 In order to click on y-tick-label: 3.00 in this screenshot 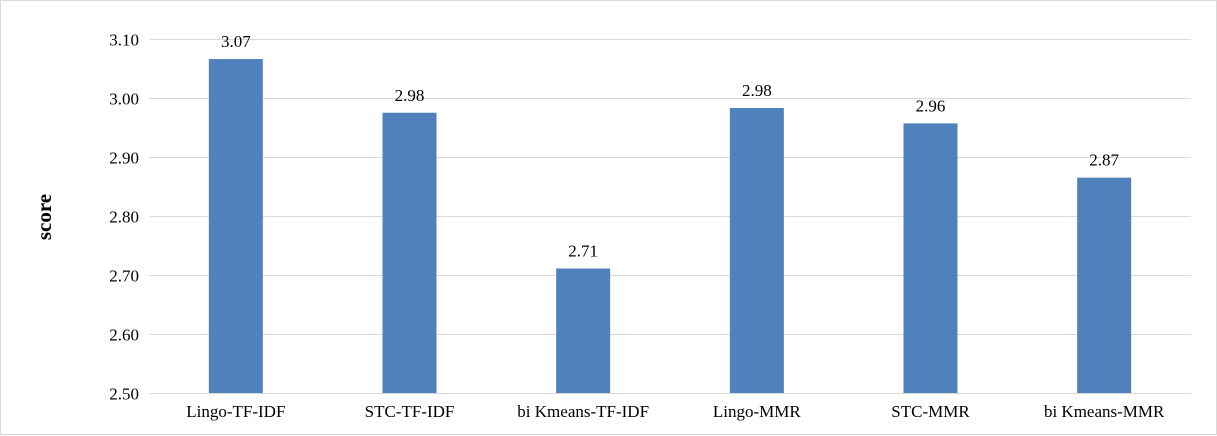, I will do `click(124, 99)`.